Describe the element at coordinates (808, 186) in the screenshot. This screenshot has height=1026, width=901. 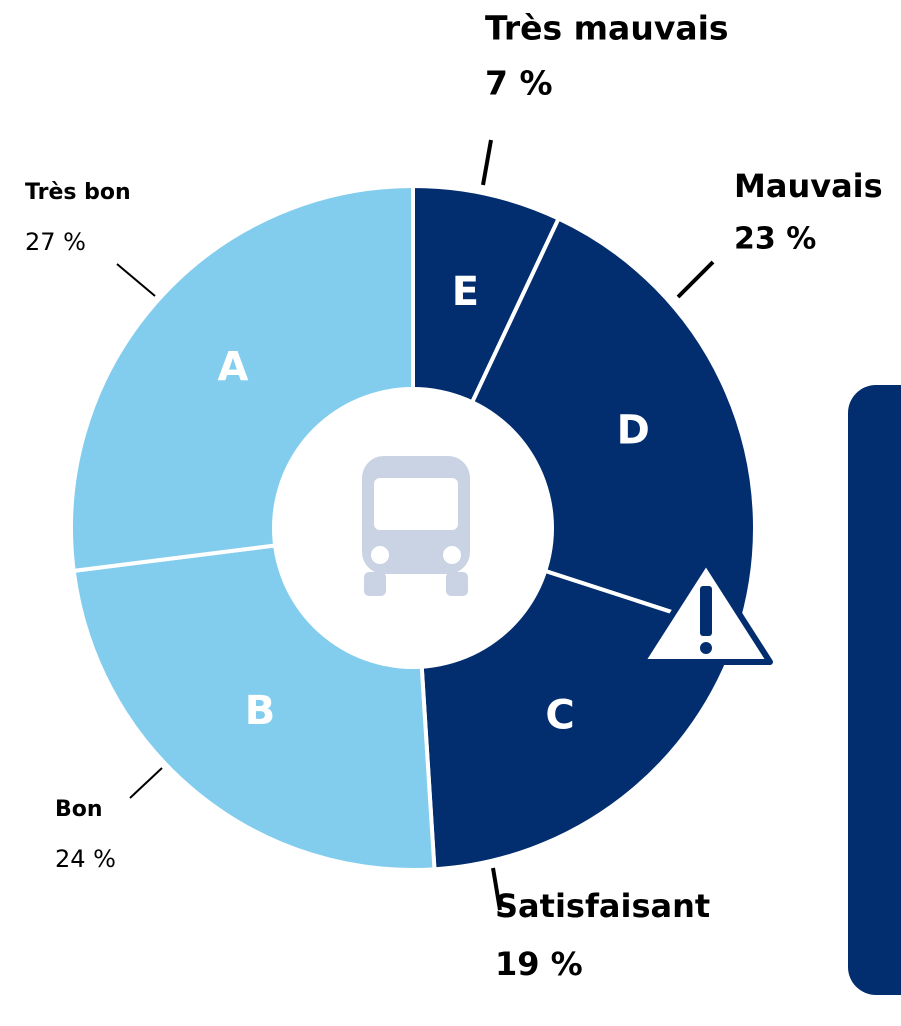
I see `category-label: Mauvais` at that location.